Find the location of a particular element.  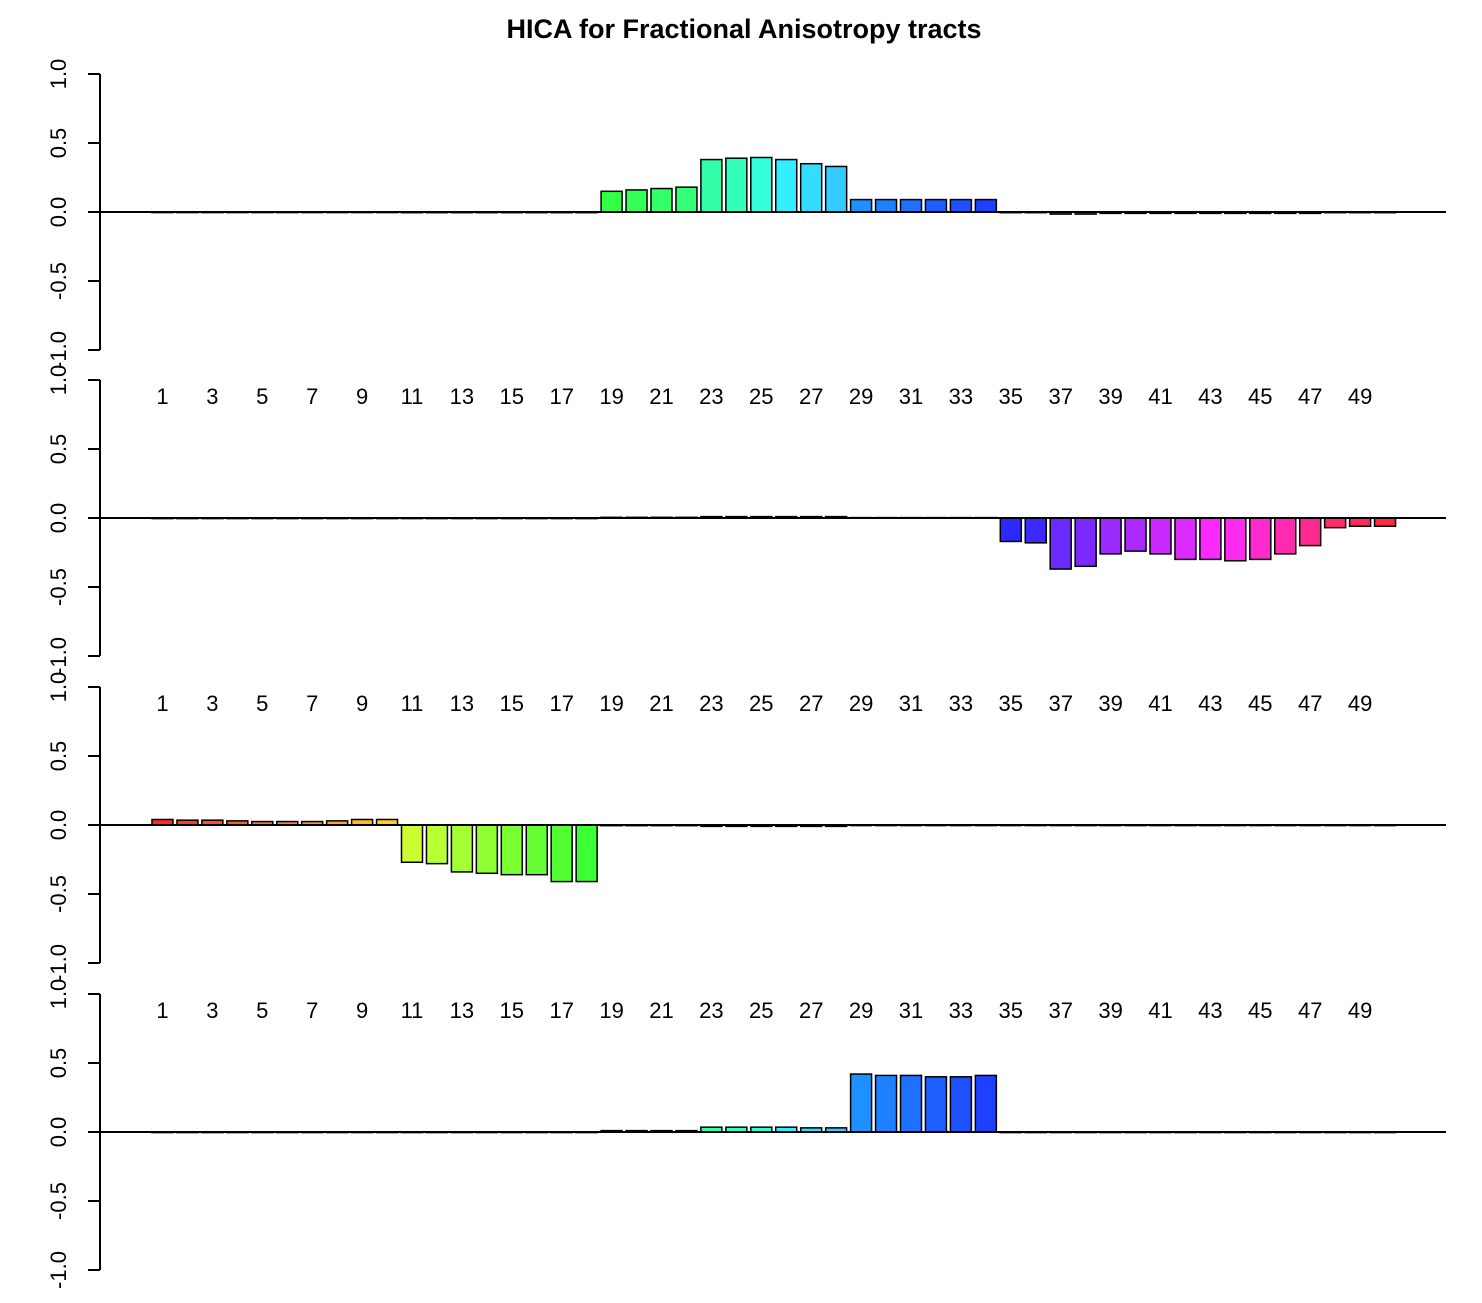

x-tick-label: 33 is located at coordinates (961, 703).